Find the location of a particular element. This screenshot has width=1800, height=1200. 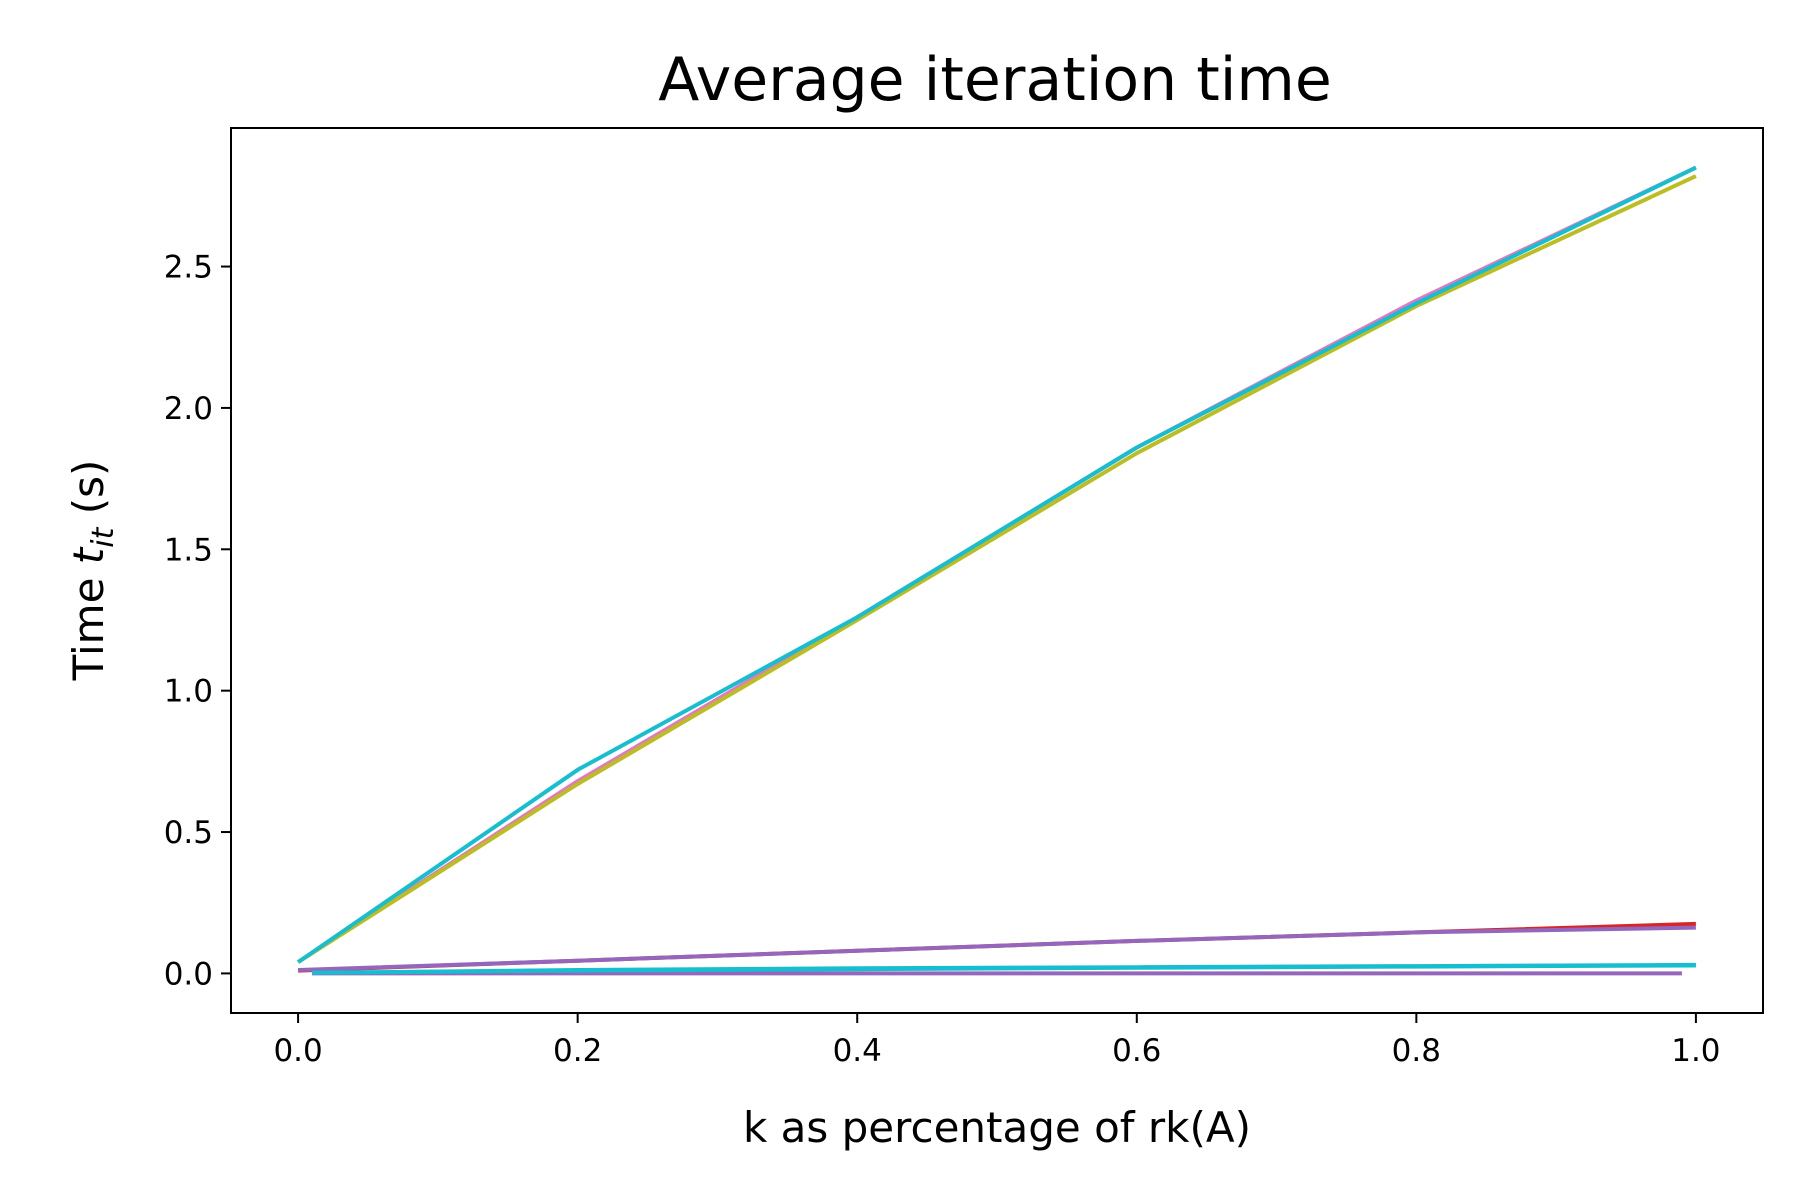

y-tick-label: 2.0 is located at coordinates (188, 409).